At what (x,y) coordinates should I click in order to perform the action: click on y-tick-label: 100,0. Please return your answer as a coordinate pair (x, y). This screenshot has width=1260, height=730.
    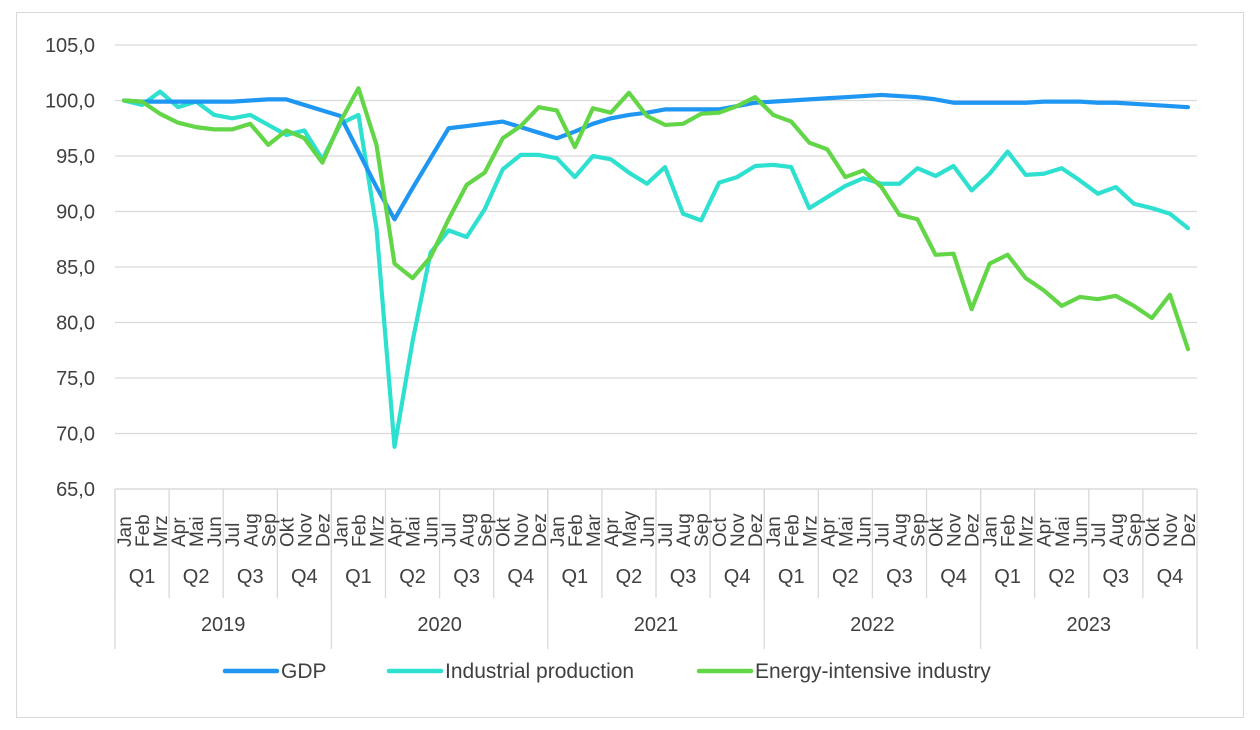
    Looking at the image, I should click on (70, 102).